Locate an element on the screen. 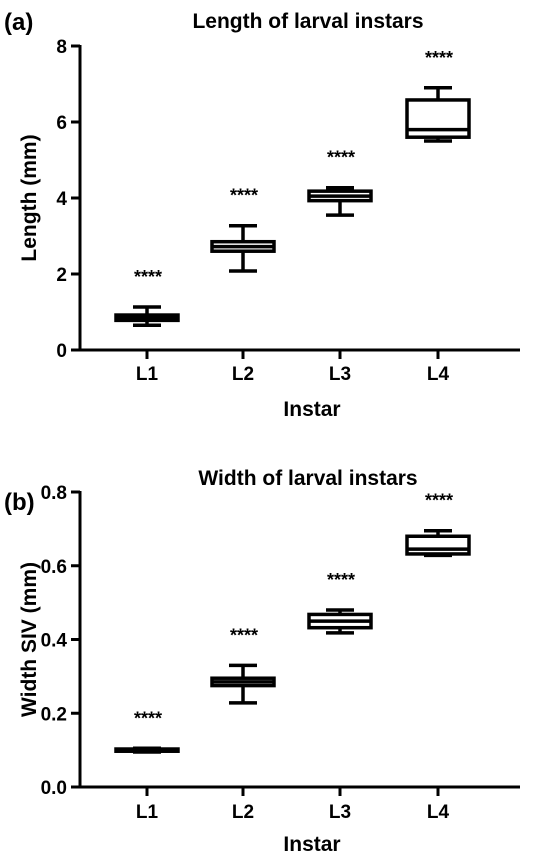  y-tick-label: 8 is located at coordinates (61, 47).